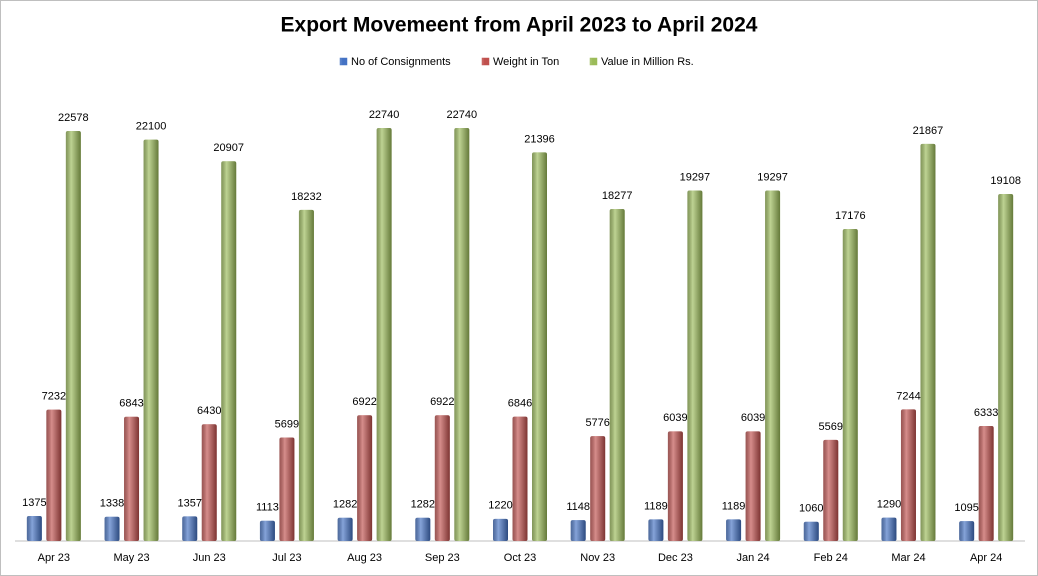  Describe the element at coordinates (34, 503) in the screenshot. I see `data-label: 1375` at that location.